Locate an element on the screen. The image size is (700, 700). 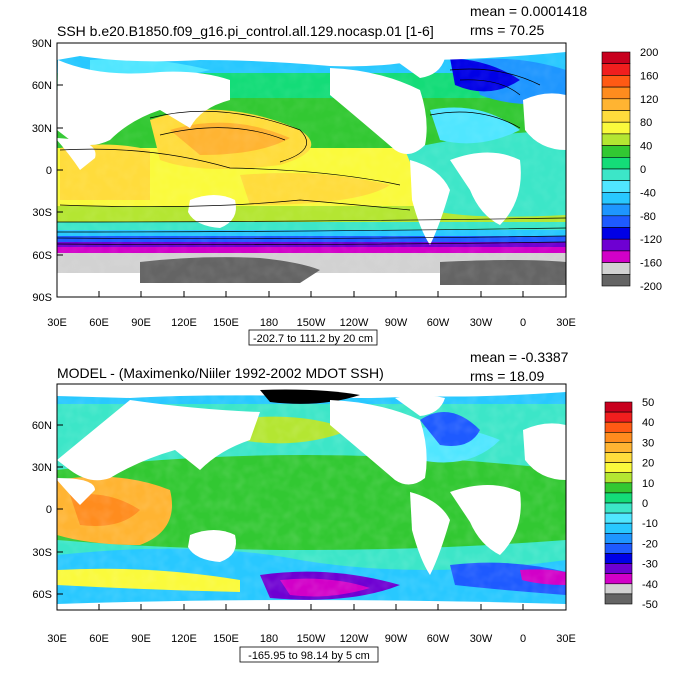
panel-2-range-box: -165.95 to 98.14 by 5 cm is located at coordinates (309, 654).